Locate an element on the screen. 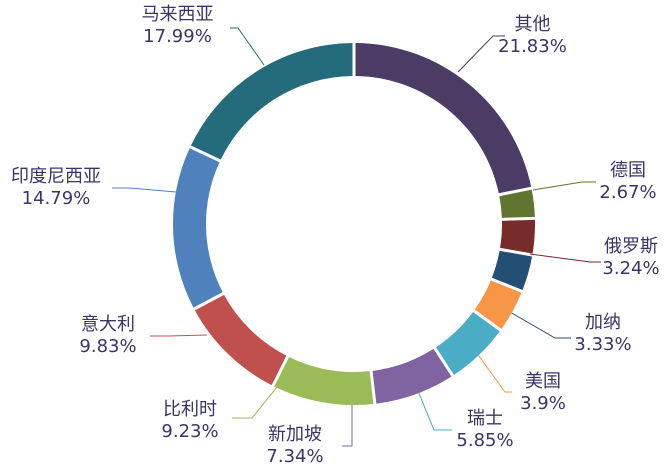 Image resolution: width=666 pixels, height=468 pixels. slice-德国 is located at coordinates (517, 203).